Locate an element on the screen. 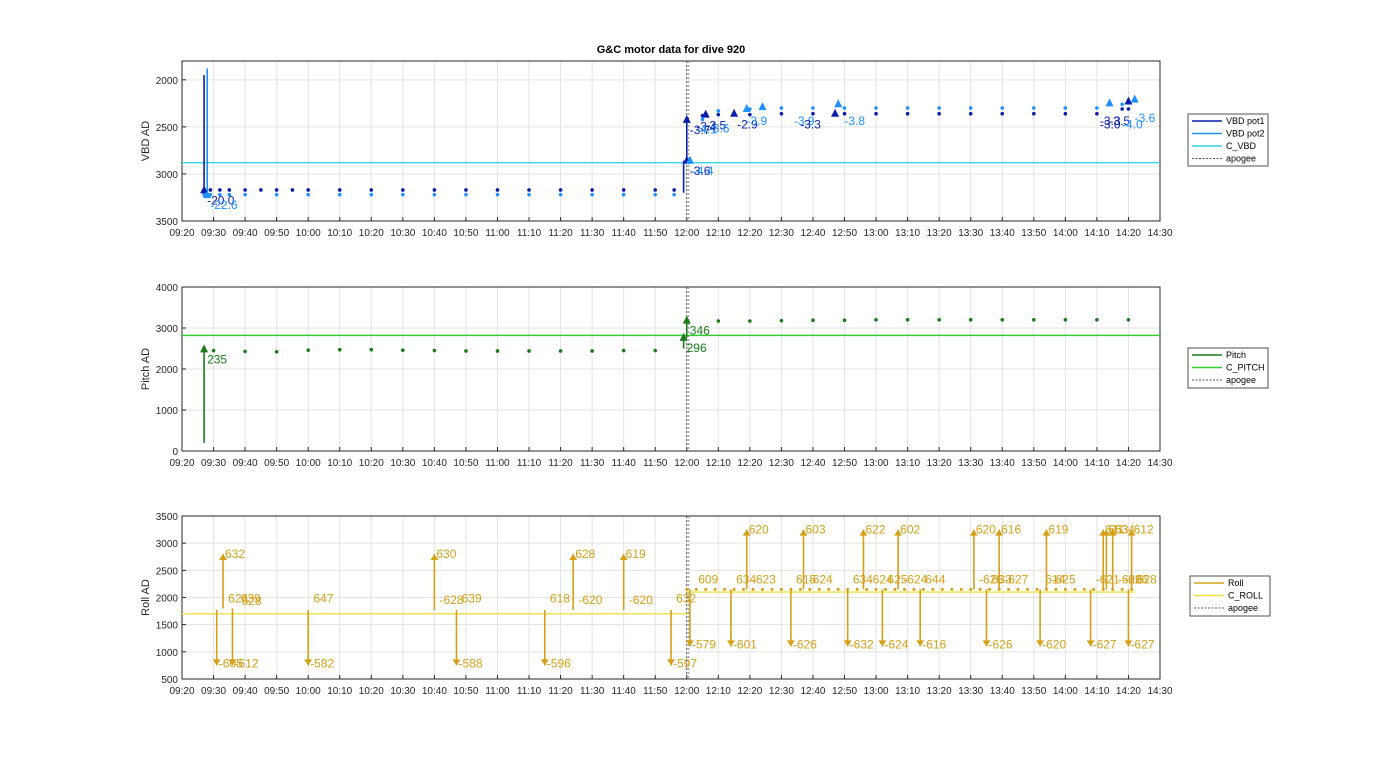 Image resolution: width=1400 pixels, height=764 pixels. x-tick-label: 13:40 is located at coordinates (1002, 691).